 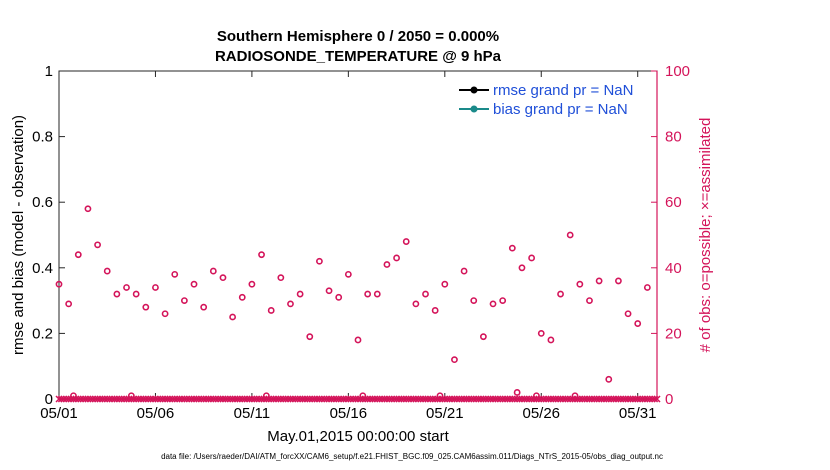 I want to click on x-tick-label: 05/06, so click(x=156, y=413).